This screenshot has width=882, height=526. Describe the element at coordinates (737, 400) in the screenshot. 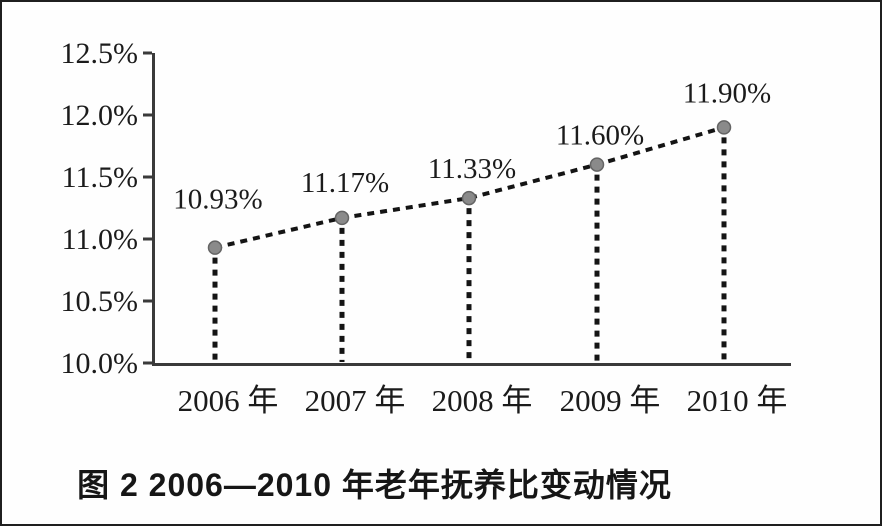

I see `x-tick-label: 2010 年` at that location.